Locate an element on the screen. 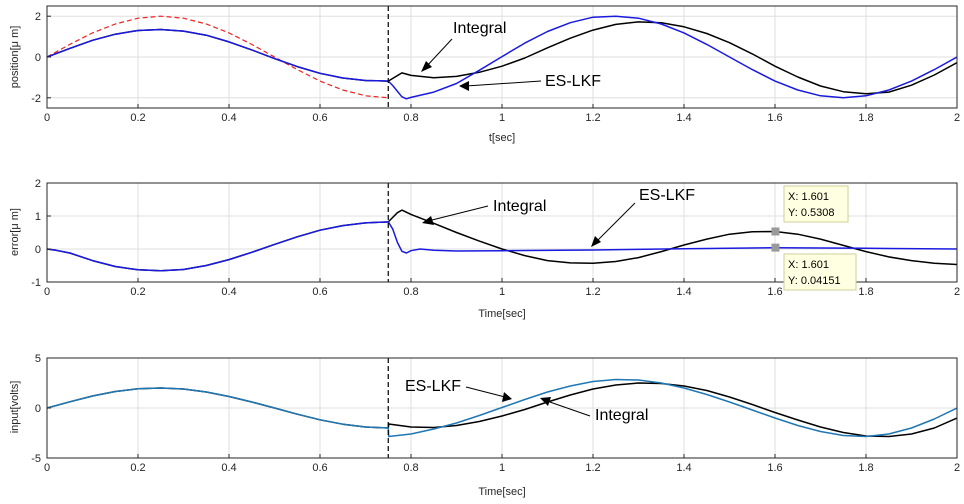 This screenshot has height=504, width=964. position-ylabel: position[μ m] is located at coordinates (15, 57).